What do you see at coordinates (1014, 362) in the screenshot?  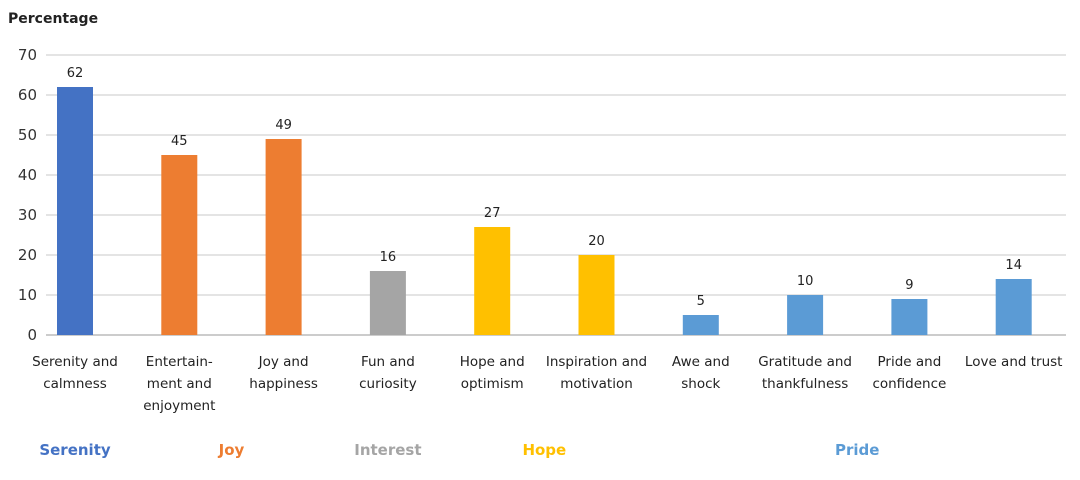 I see `category-label: Love and trust` at bounding box center [1014, 362].